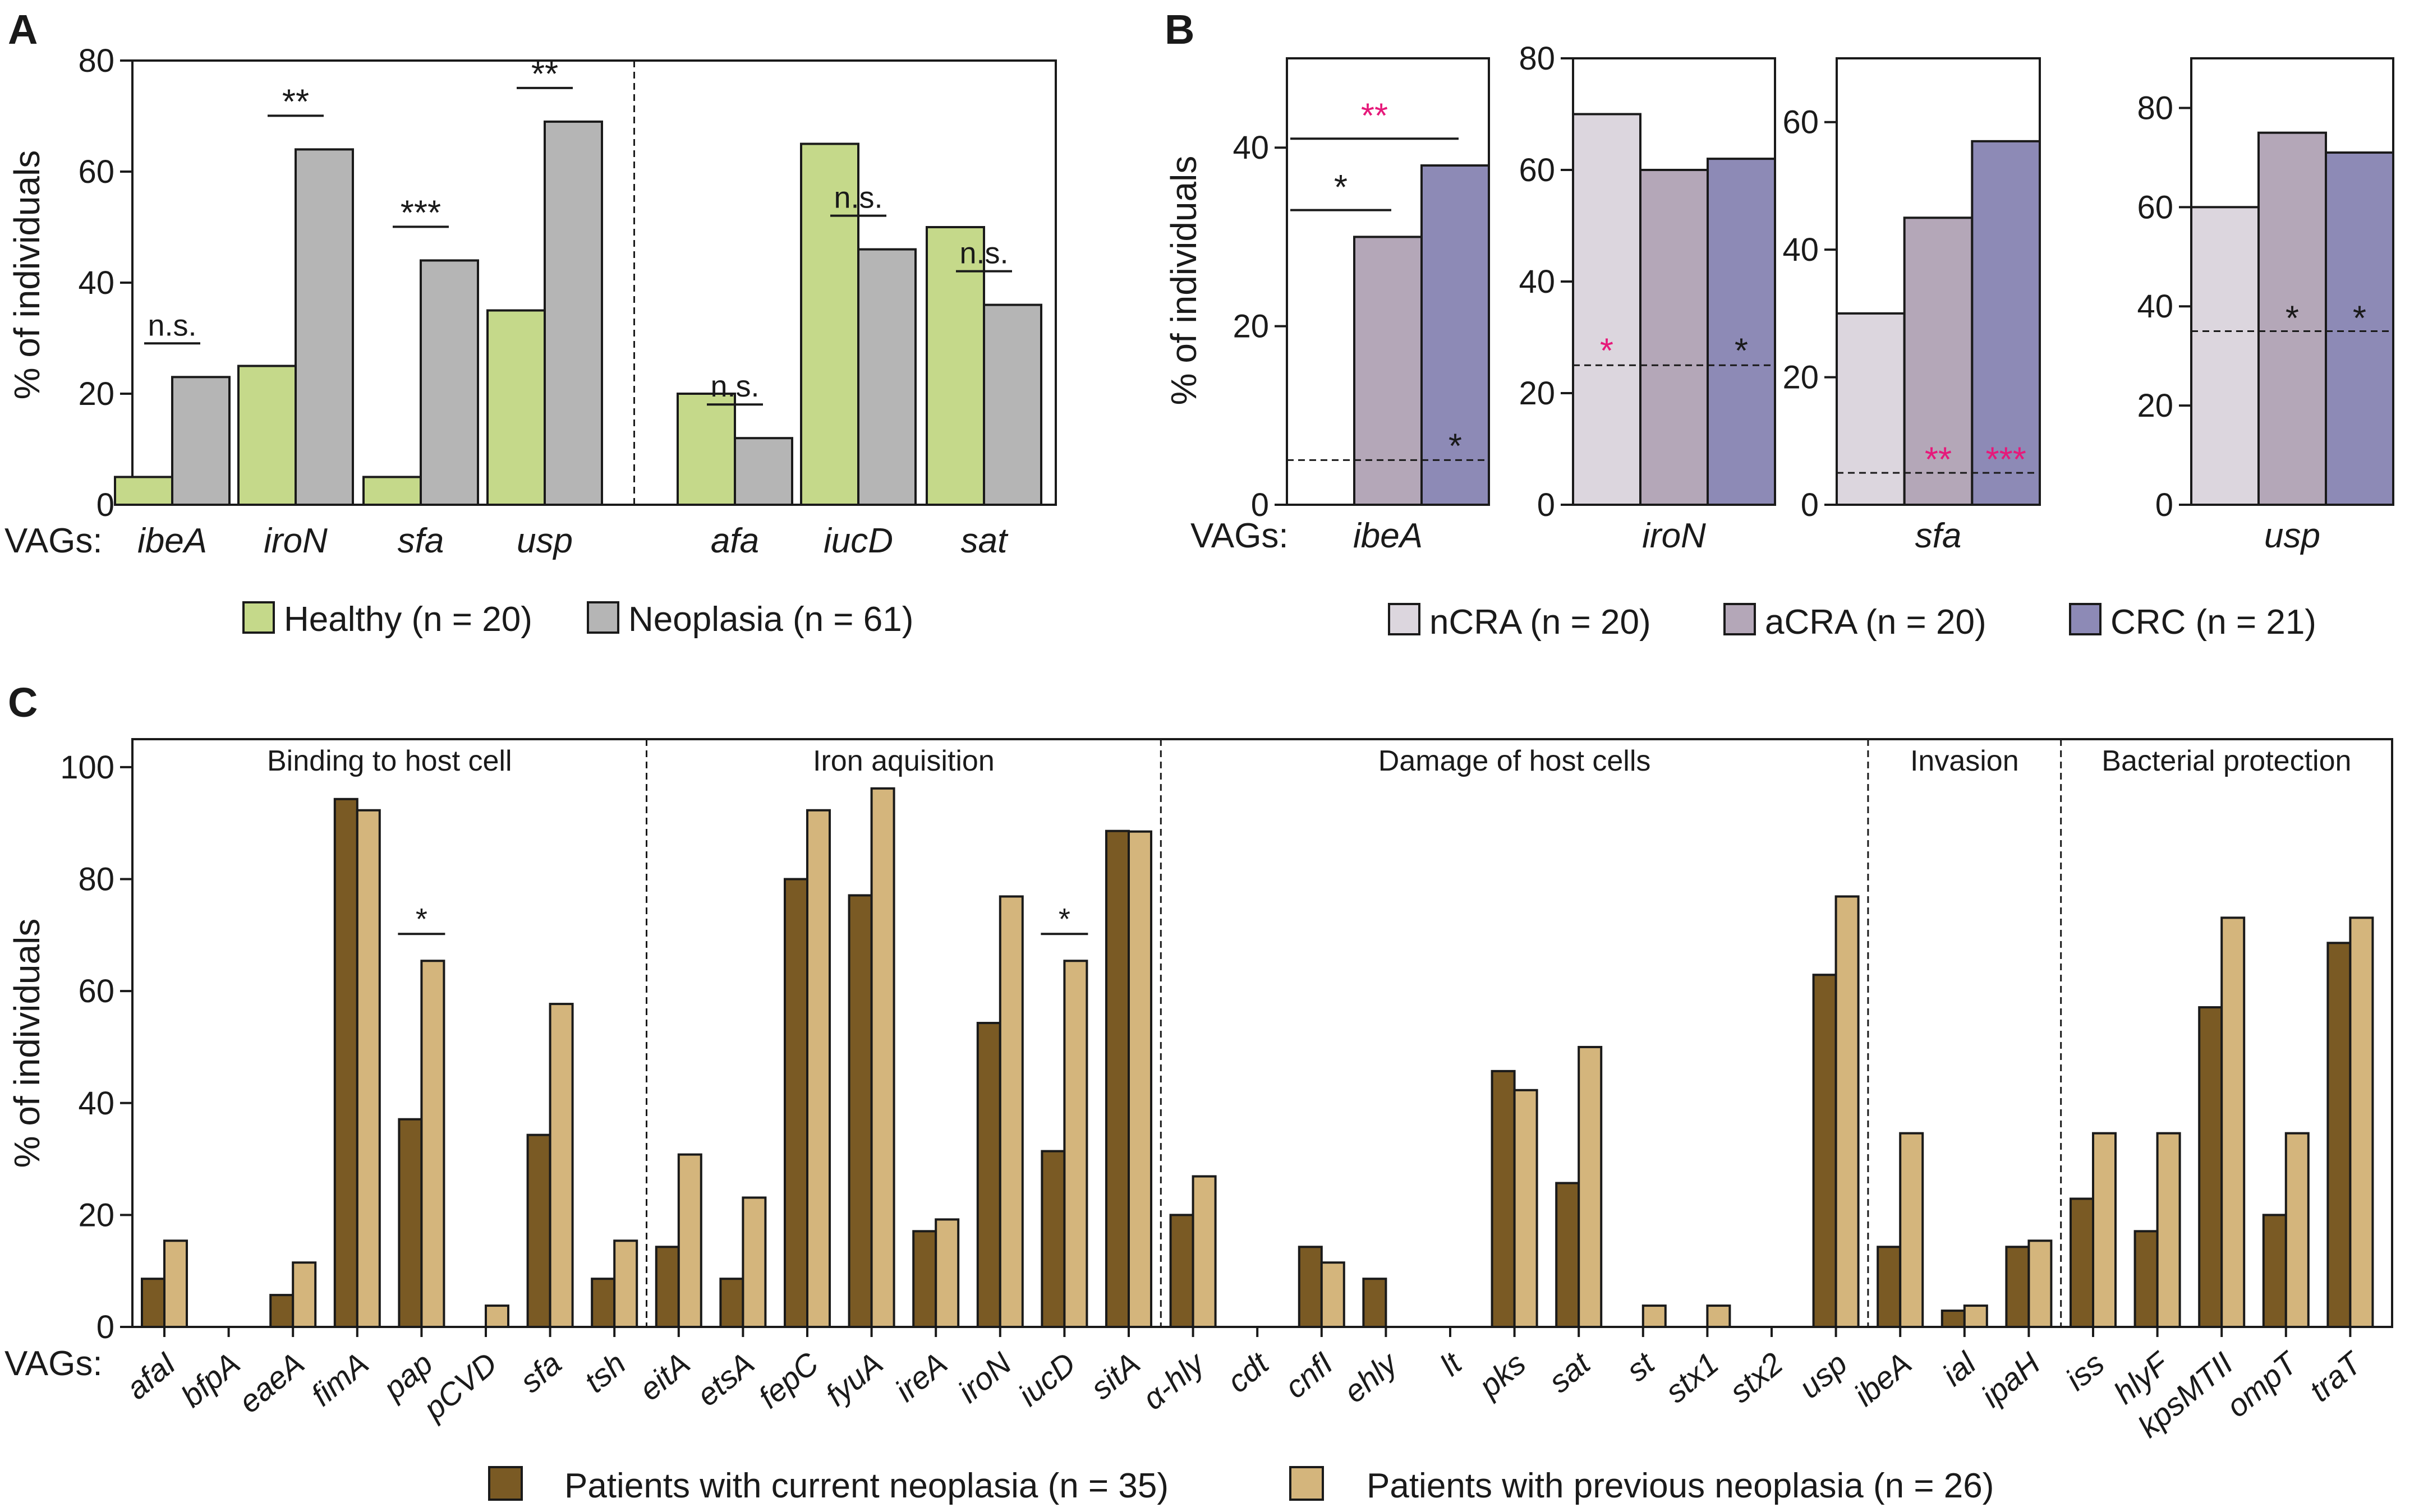 The image size is (2428, 1512). I want to click on panel-c-ytick-label: 80, so click(96, 879).